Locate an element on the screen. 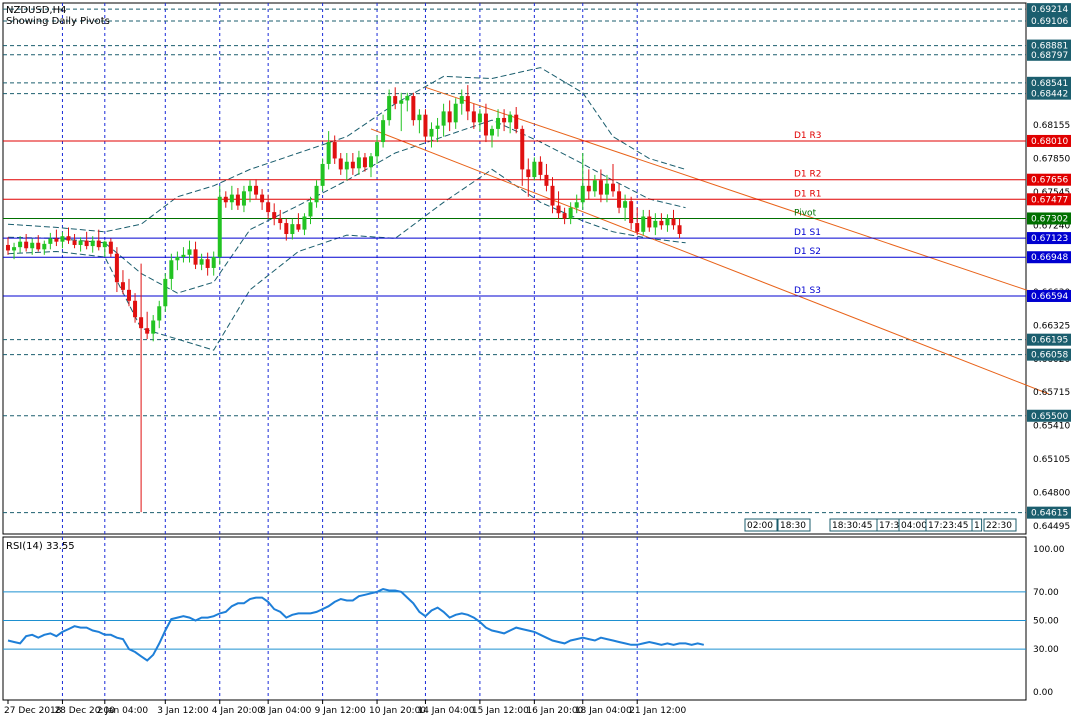  time-tick-12: 21 Jan 12:00 is located at coordinates (657, 711).